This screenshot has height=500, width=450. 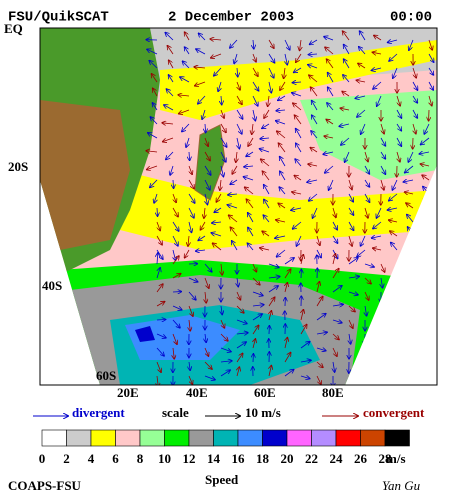 I want to click on organization: COAPS-FSU, so click(x=45, y=485).